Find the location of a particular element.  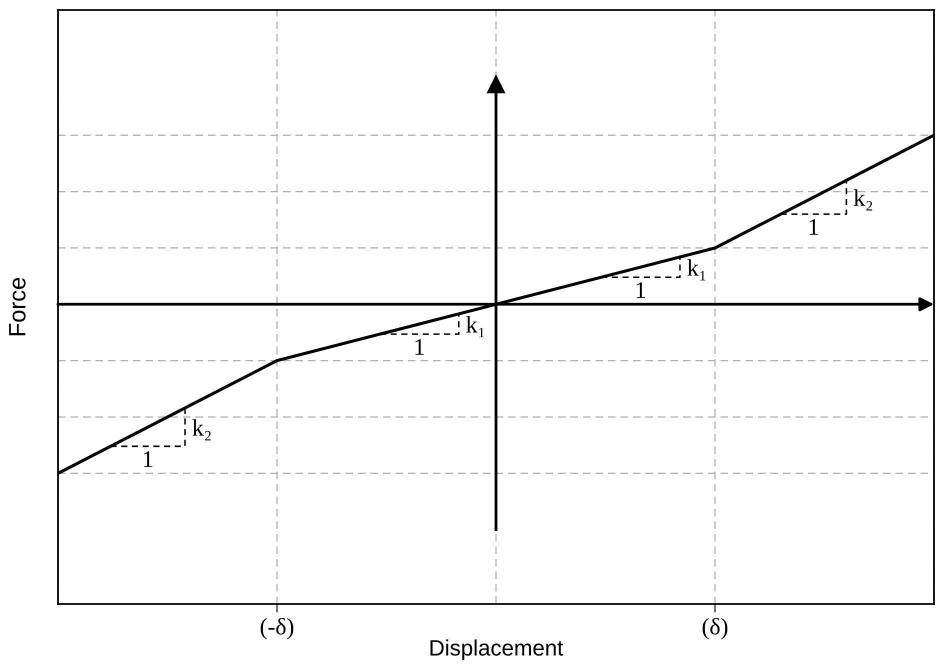

x-axis-title: Displacement is located at coordinates (497, 649).